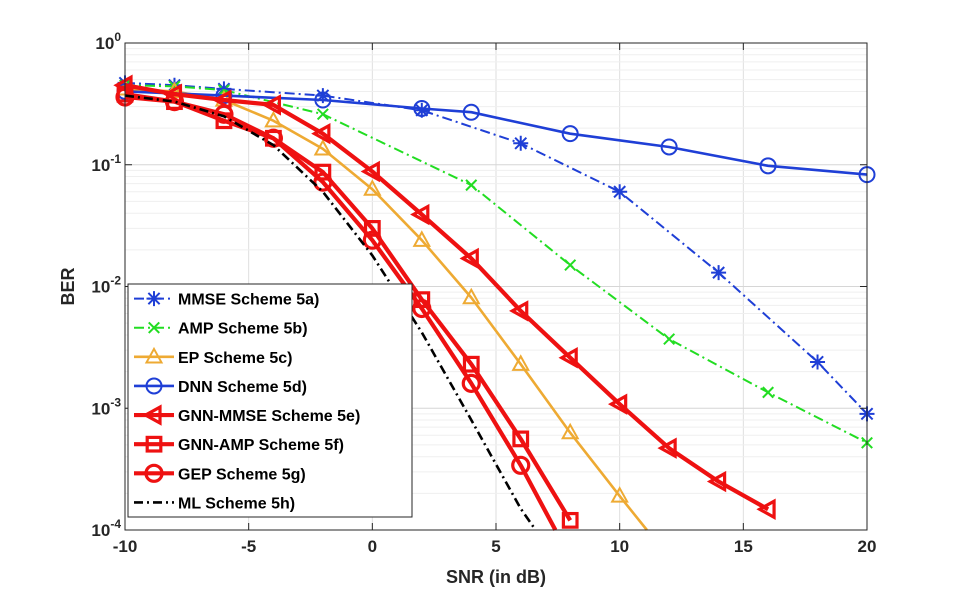 This screenshot has height=593, width=959. I want to click on y-tick-labels: 10⁰ 10⁻¹ 10⁻² 10⁻³ 10⁻⁴, so click(106, 285).